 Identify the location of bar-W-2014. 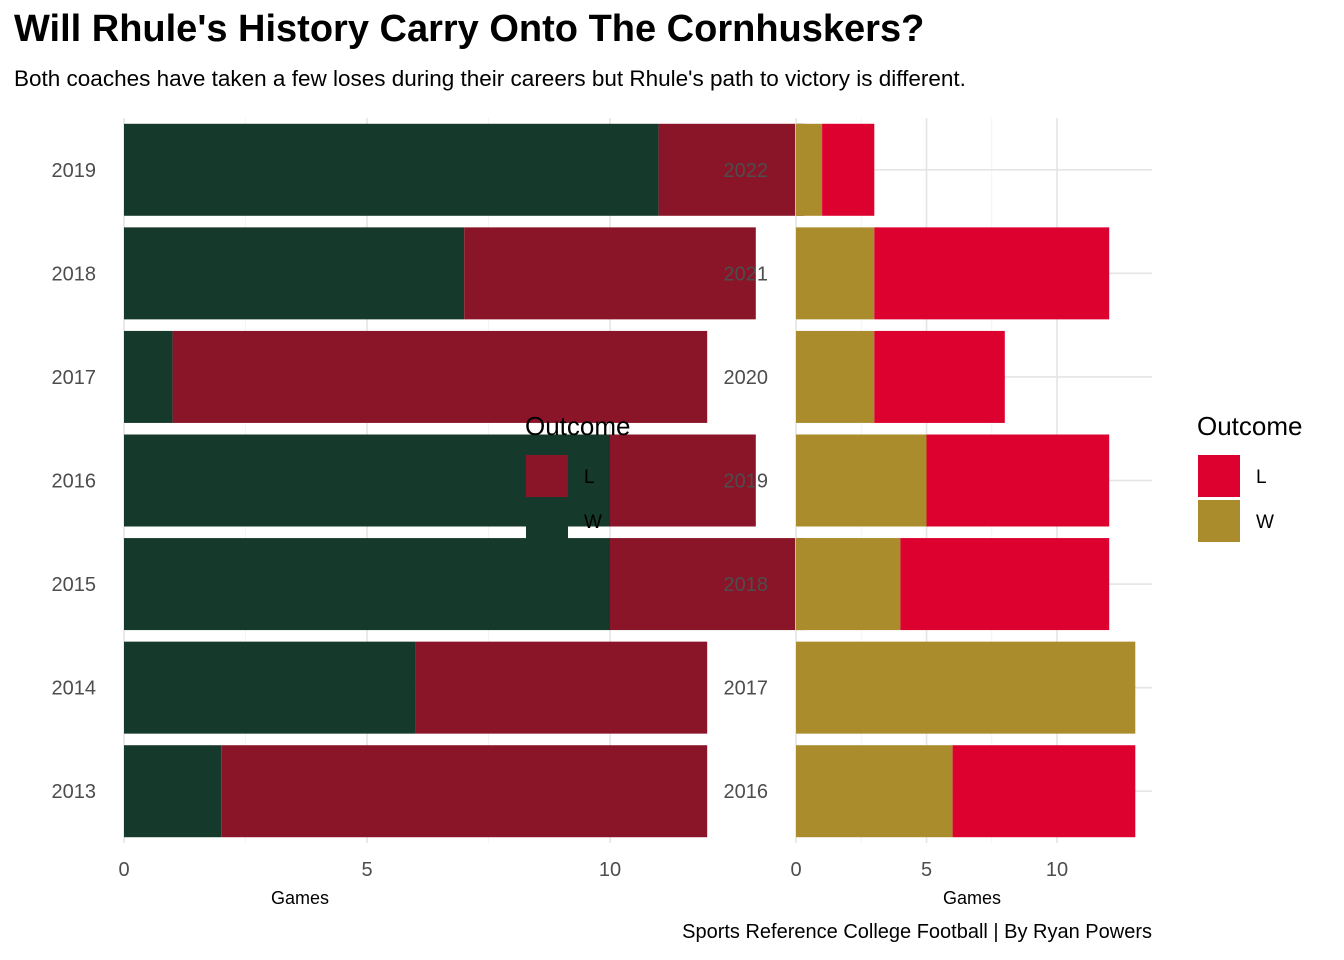
(270, 687).